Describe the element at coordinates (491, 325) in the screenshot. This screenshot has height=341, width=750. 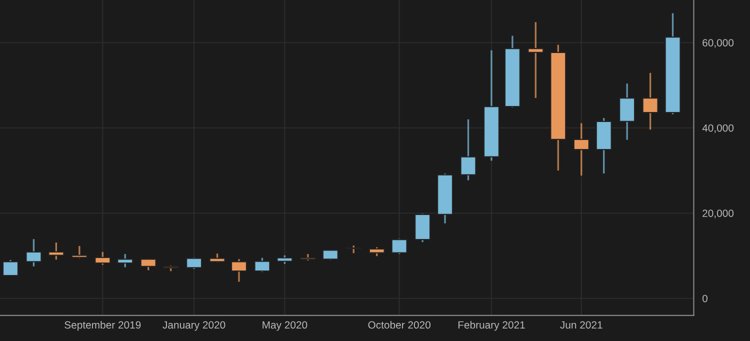
I see `x-tick-label: February 2021` at that location.